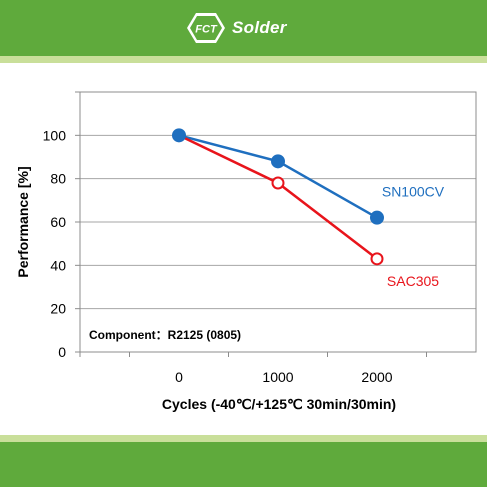 This screenshot has width=487, height=487. Describe the element at coordinates (253, 368) in the screenshot. I see `x-tick-labels: 0 1000 2000` at that location.